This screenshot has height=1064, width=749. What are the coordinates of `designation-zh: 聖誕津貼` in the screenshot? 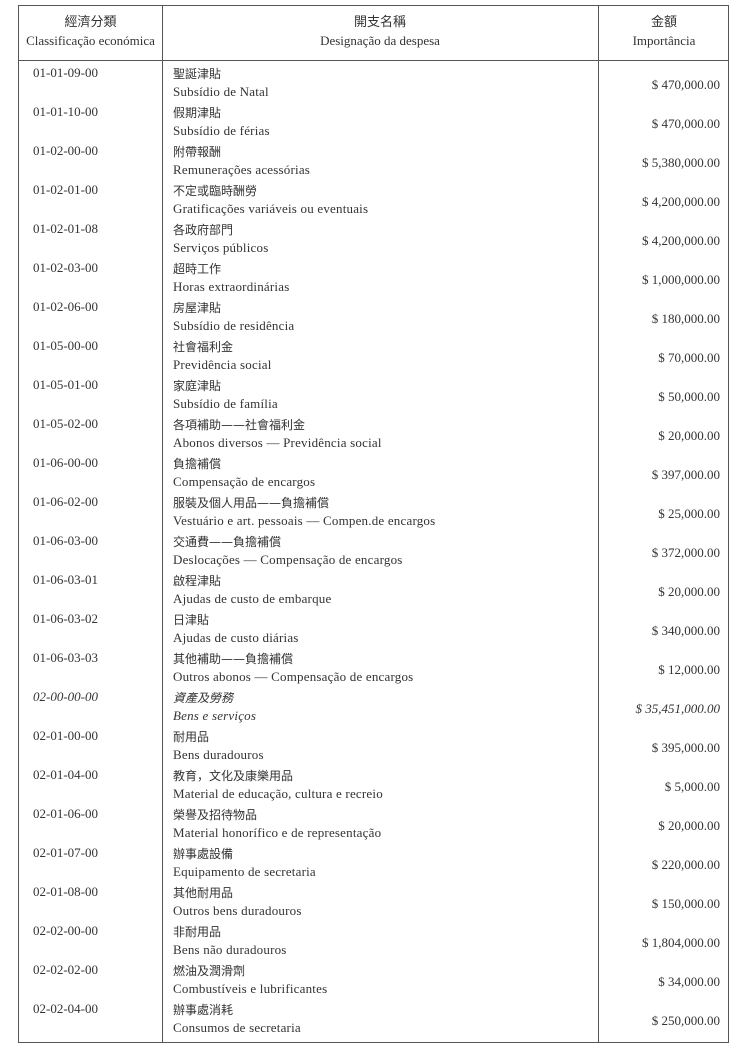 It's located at (197, 74).